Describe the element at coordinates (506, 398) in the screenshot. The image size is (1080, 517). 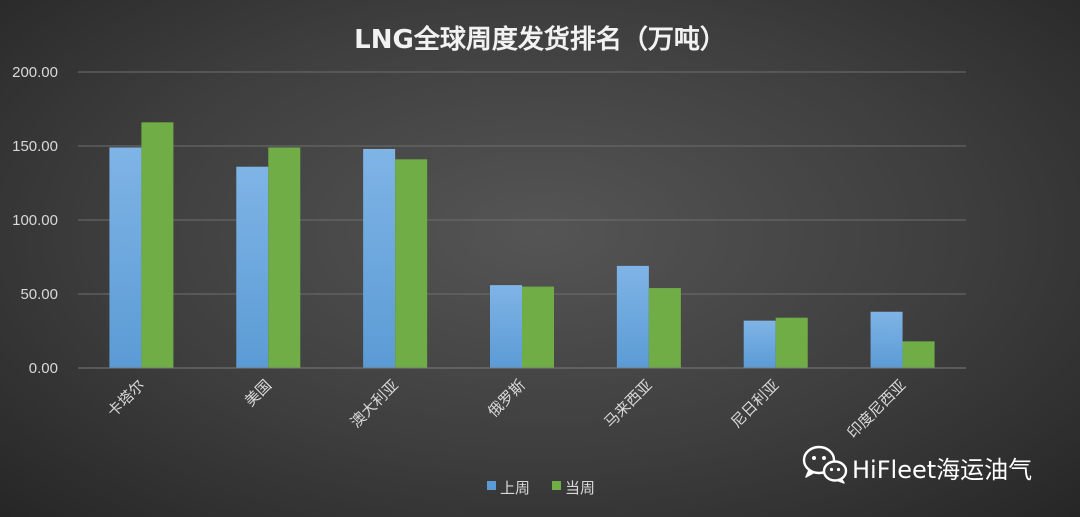
I see `x-tick-label: 俄罗斯` at that location.